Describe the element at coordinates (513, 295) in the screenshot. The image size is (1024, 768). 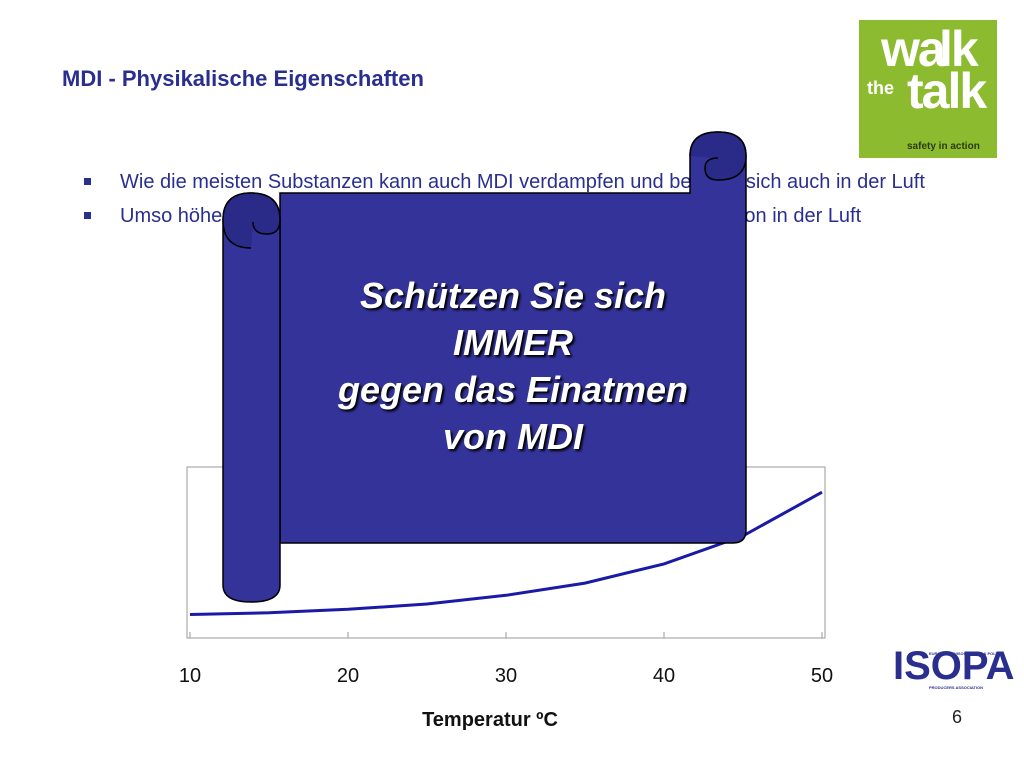
I see `callout-line: Schützen Sie sich` at that location.